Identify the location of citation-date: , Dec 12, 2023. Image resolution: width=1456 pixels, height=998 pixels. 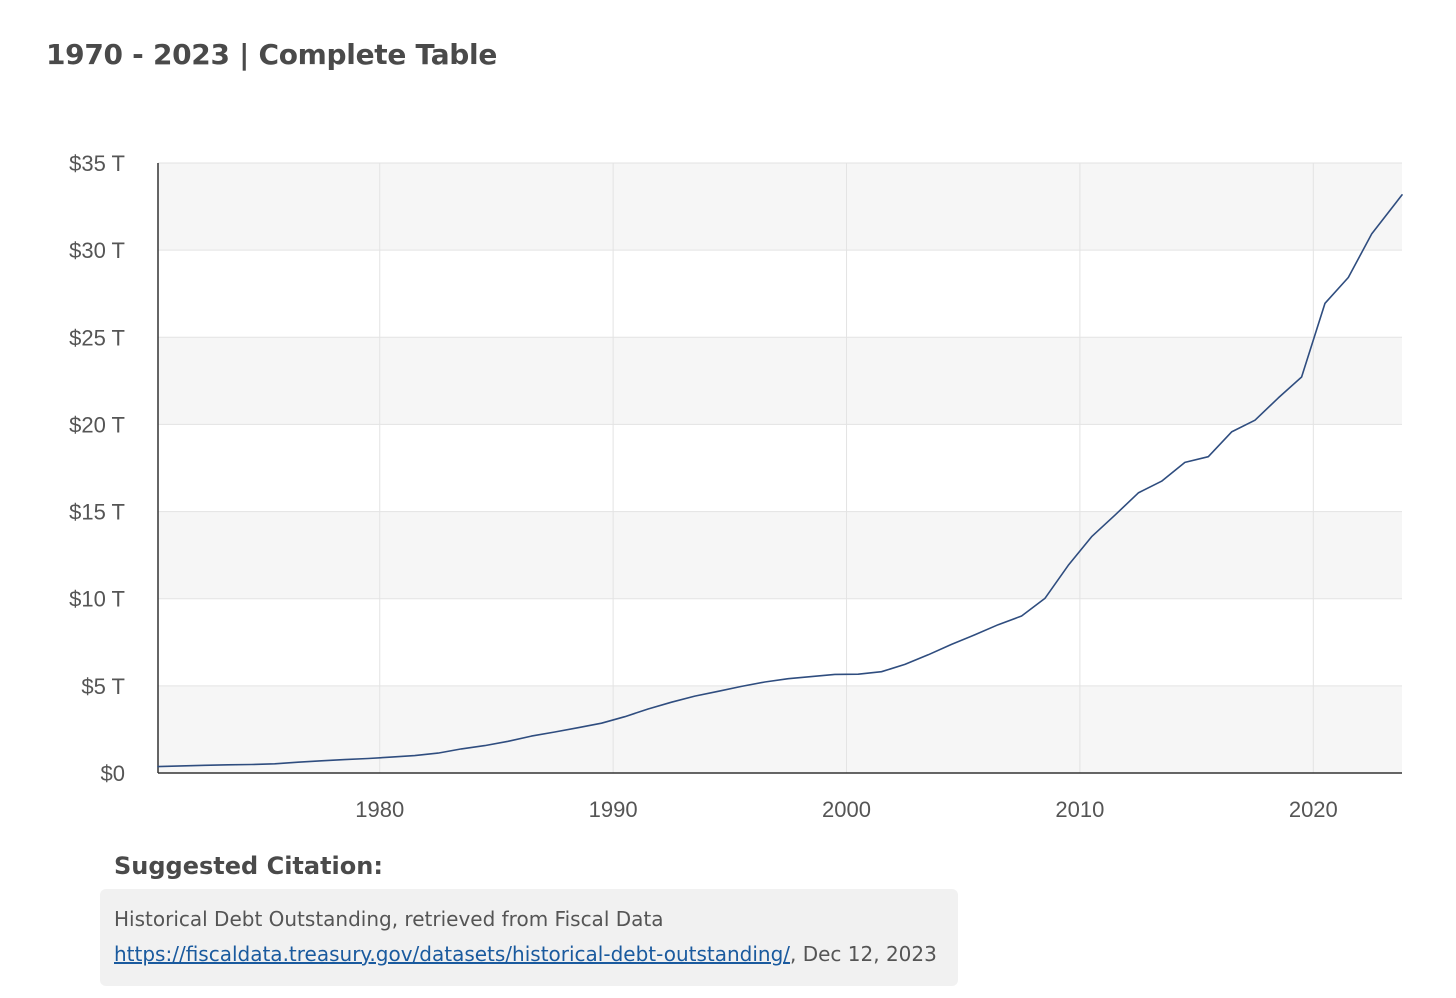
(863, 954).